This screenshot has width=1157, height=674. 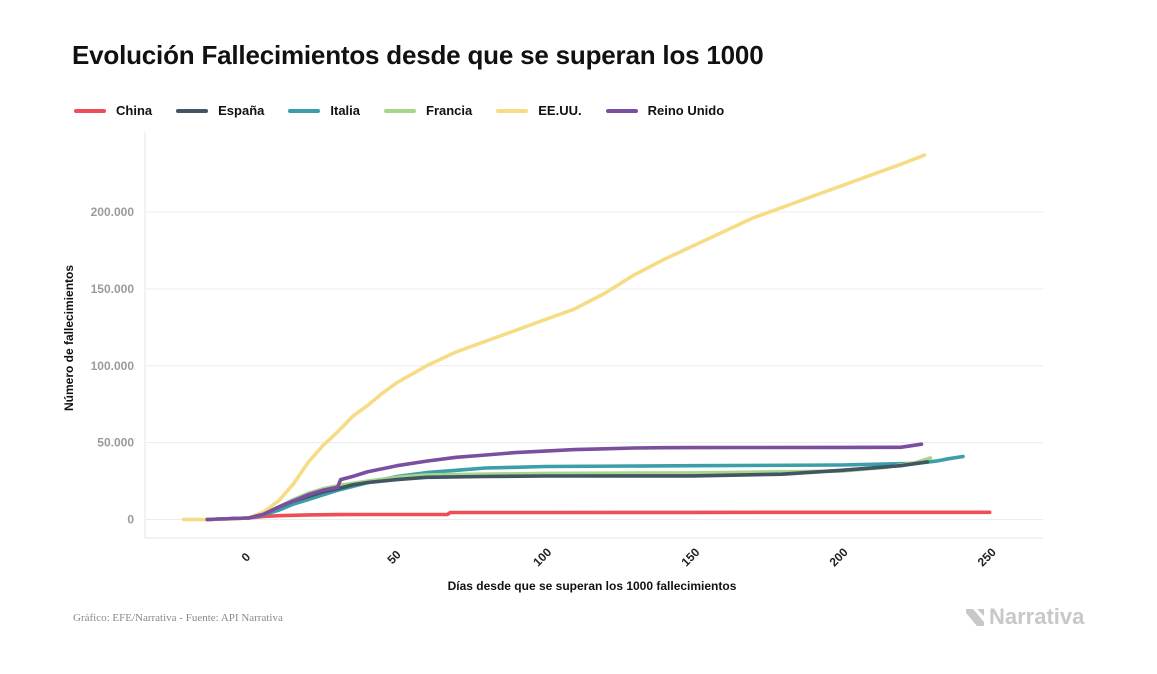 I want to click on brand-logo: Narrativa, so click(x=1024, y=617).